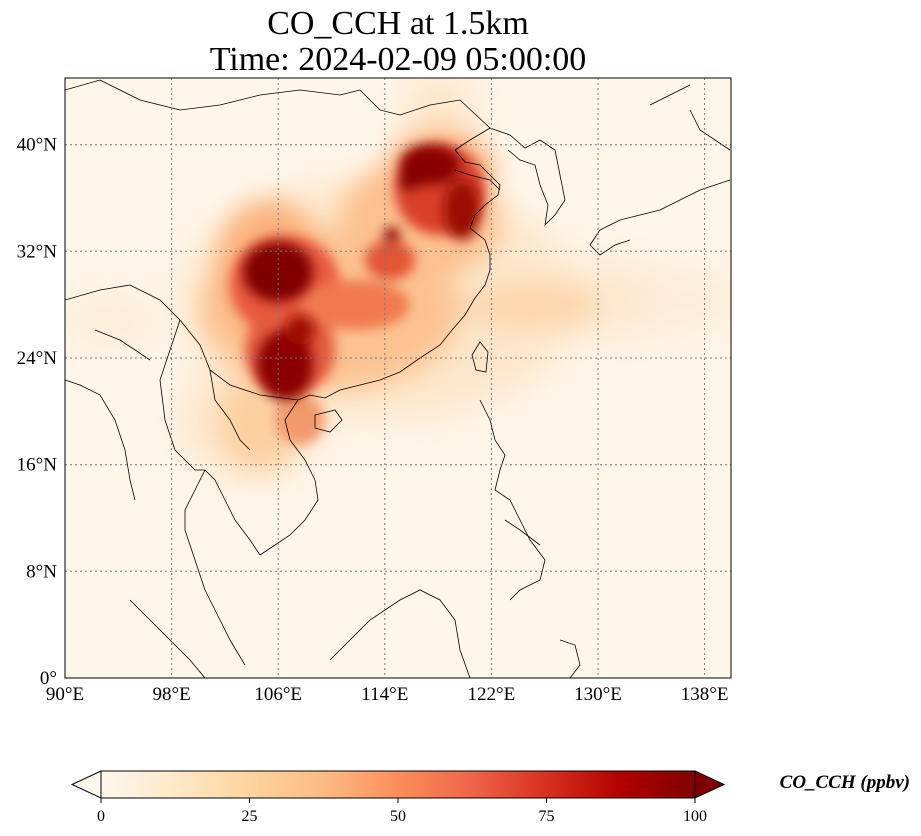 The height and width of the screenshot is (836, 921). Describe the element at coordinates (171, 694) in the screenshot. I see `lon-tick-label: 98°E` at that location.